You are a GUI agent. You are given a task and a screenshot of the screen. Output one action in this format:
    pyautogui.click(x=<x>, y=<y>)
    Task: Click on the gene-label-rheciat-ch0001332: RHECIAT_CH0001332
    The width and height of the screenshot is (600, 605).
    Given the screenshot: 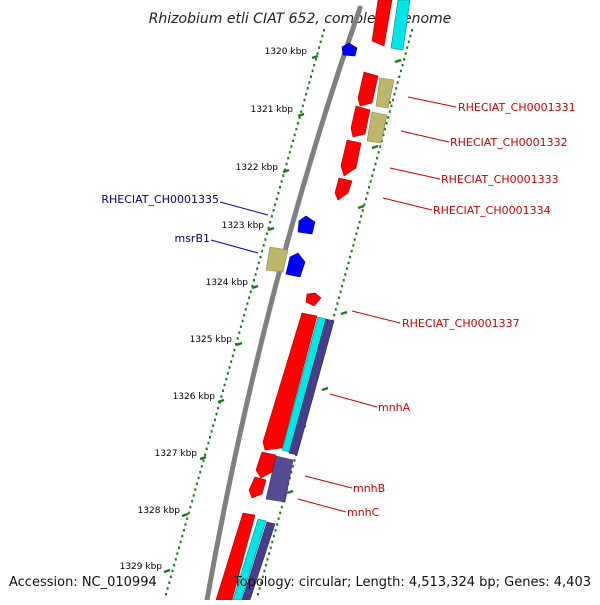 What is the action you would take?
    pyautogui.click(x=509, y=142)
    